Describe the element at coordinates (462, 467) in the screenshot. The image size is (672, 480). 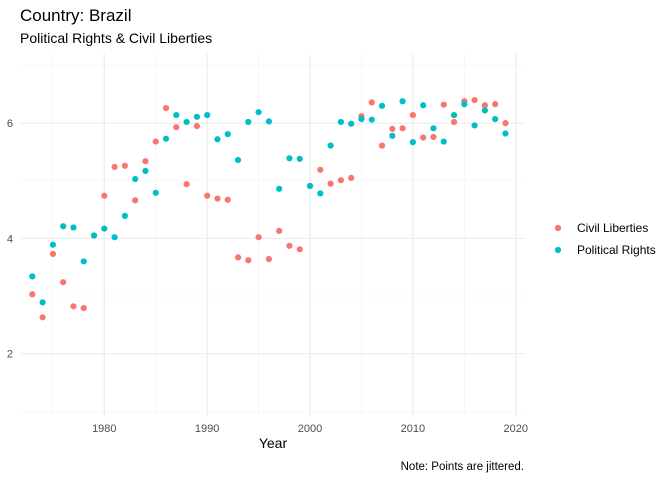
I see `chart-caption: Note: Points are jittered.` at that location.